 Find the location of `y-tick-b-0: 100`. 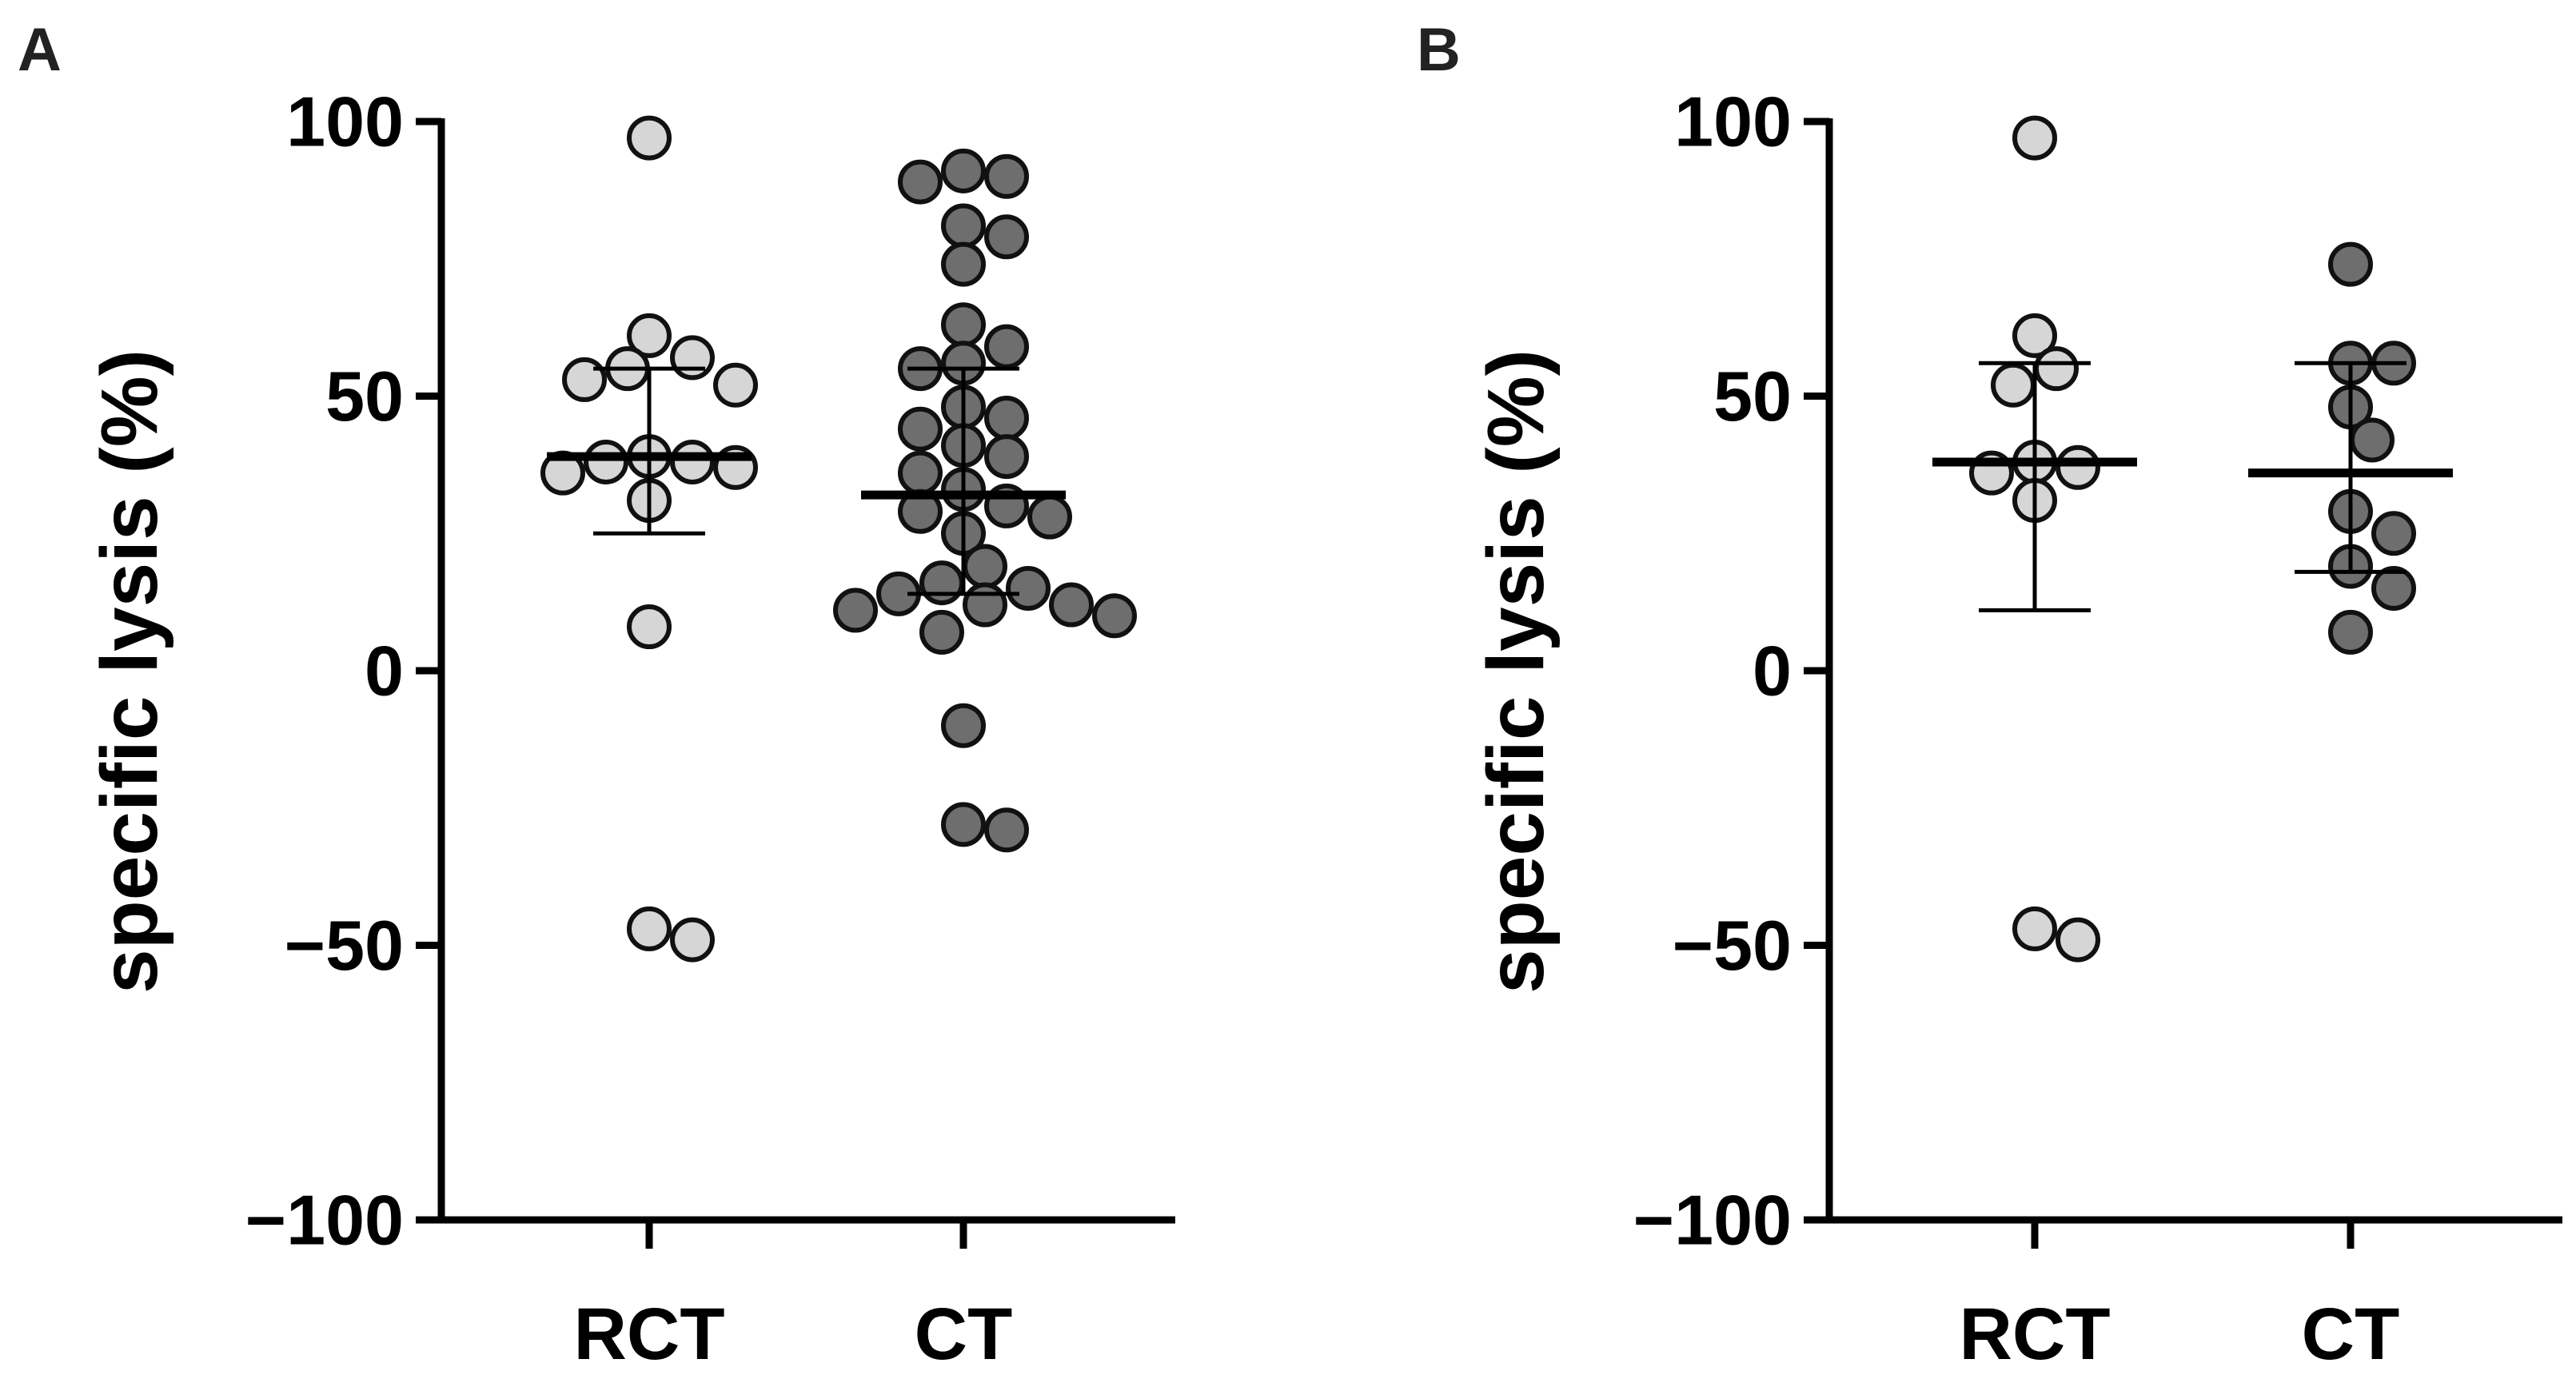

y-tick-b-0: 100 is located at coordinates (1751, 121).